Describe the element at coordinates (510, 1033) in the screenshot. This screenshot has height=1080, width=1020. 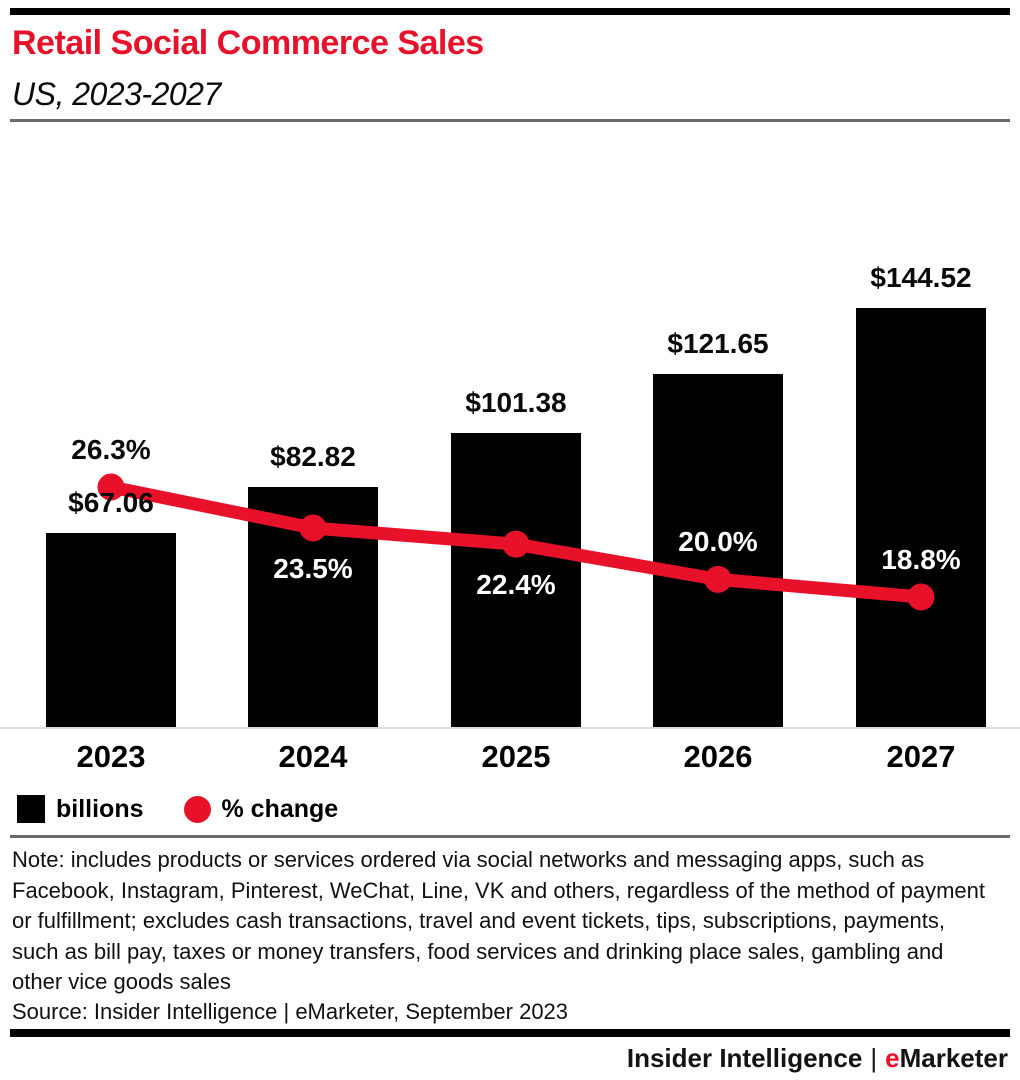
I see `bottom-rule` at that location.